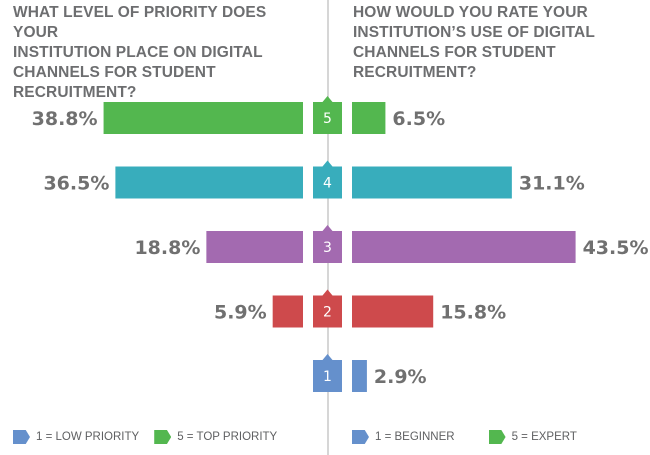 The image size is (650, 455). I want to click on left-value-label-3: 18.8%, so click(167, 248).